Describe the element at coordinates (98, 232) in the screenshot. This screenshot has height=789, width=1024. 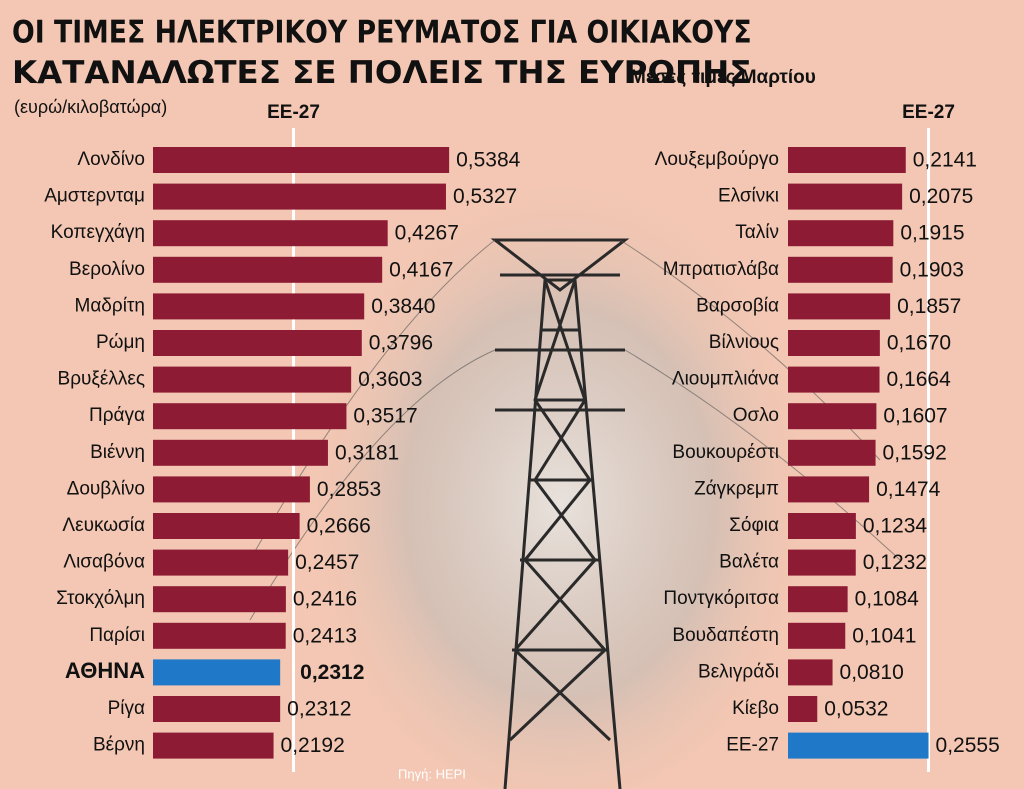
I see `category-label: Κοπεγχάγη` at that location.